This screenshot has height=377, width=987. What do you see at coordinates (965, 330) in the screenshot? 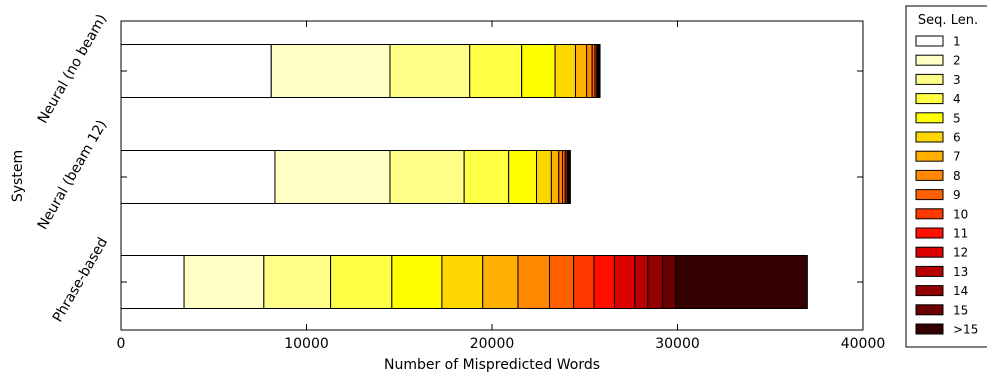
I see `legend-label-15: >15` at bounding box center [965, 330].